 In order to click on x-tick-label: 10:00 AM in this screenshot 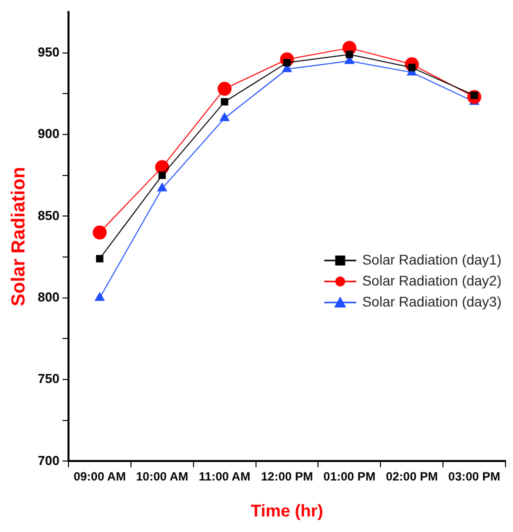, I will do `click(162, 477)`.